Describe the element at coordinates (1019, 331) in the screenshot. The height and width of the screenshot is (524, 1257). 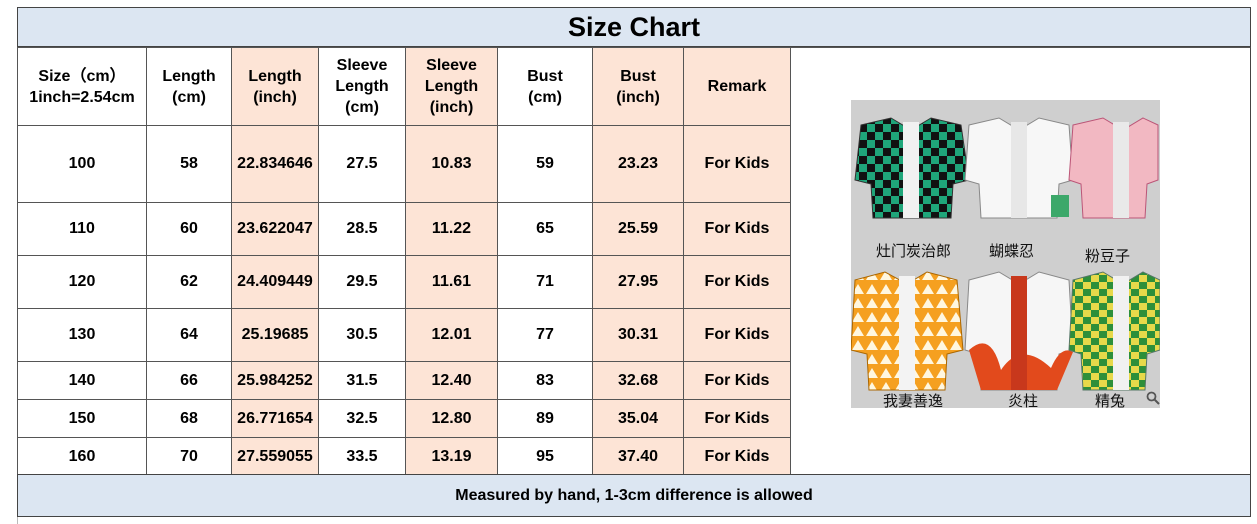
I see `rengoku-kimono` at that location.